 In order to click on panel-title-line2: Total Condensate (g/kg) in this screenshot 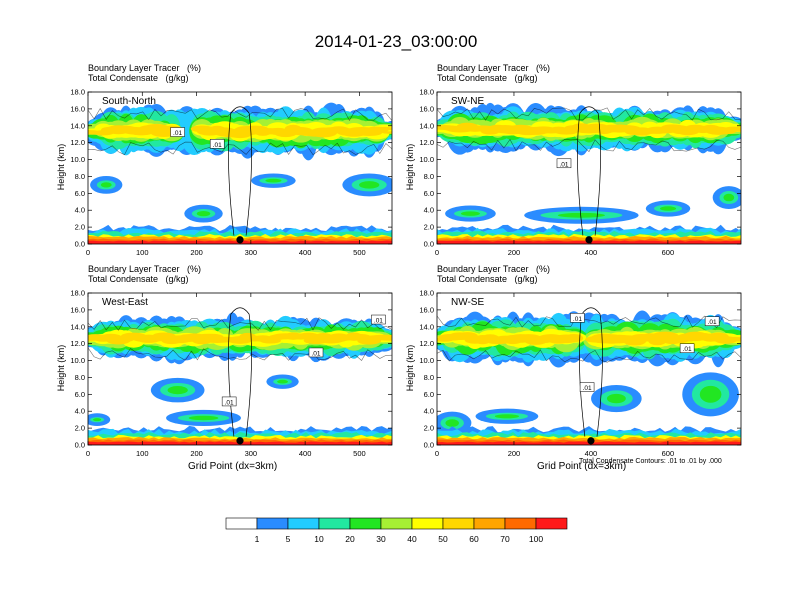, I will do `click(138, 78)`.